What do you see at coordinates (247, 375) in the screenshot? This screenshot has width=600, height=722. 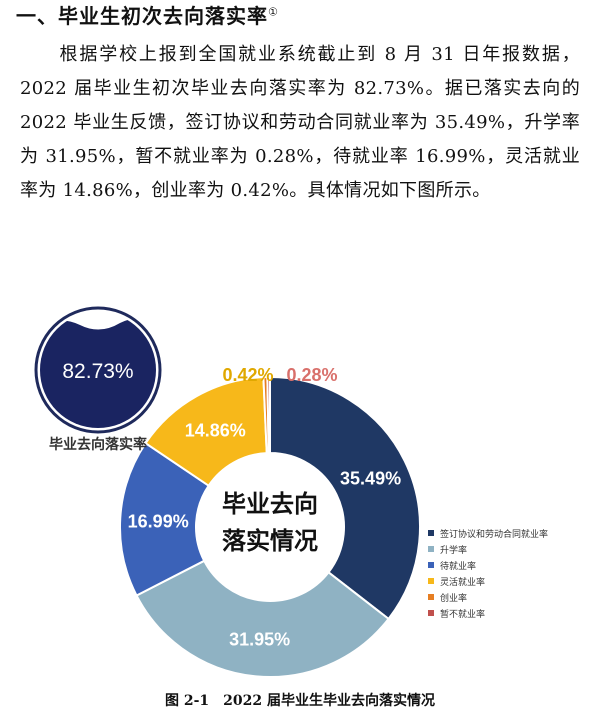 I see `slice-label-4: 0.42%` at bounding box center [247, 375].